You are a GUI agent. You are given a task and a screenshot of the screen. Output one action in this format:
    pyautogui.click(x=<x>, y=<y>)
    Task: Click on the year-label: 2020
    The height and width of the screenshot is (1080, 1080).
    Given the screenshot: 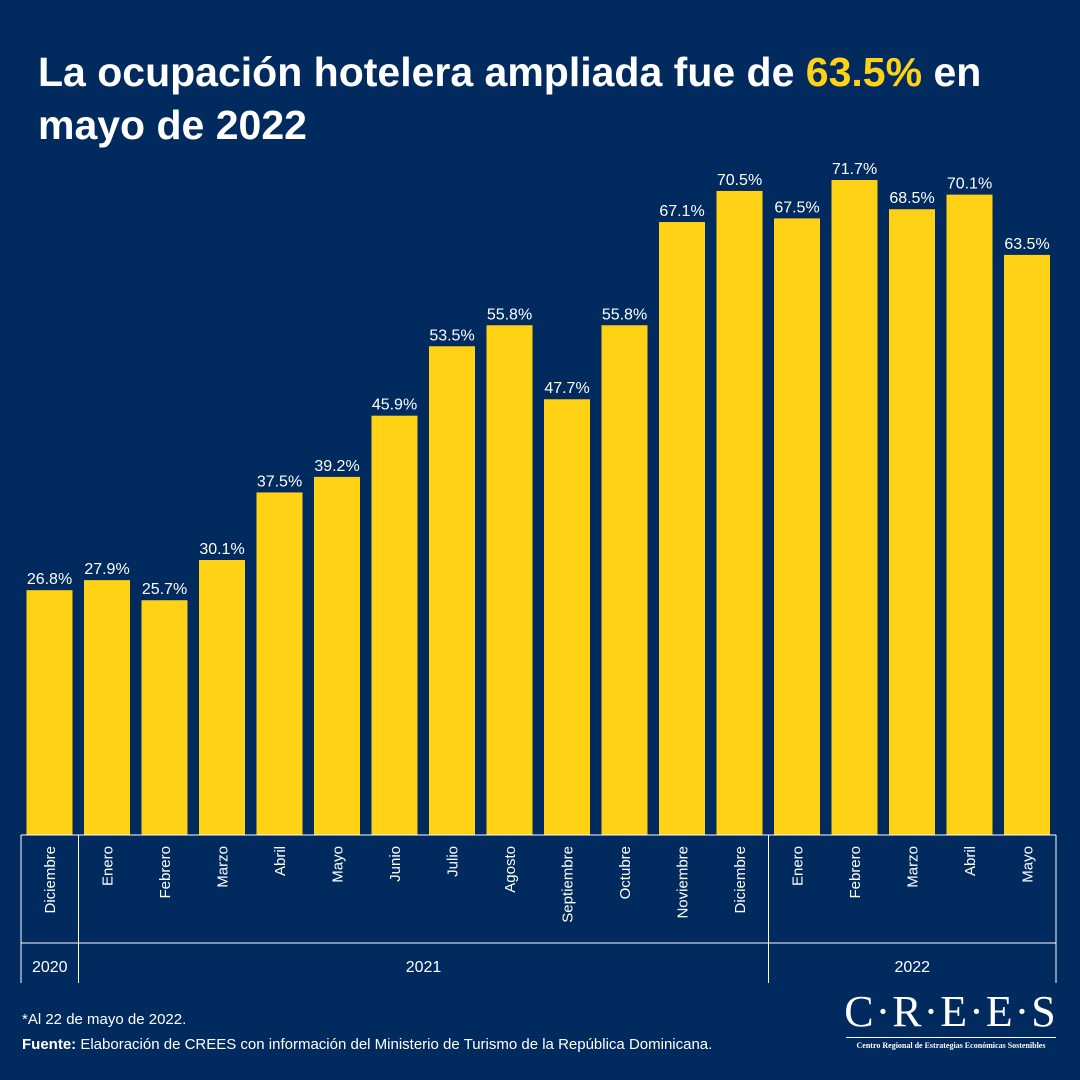 What is the action you would take?
    pyautogui.click(x=50, y=967)
    